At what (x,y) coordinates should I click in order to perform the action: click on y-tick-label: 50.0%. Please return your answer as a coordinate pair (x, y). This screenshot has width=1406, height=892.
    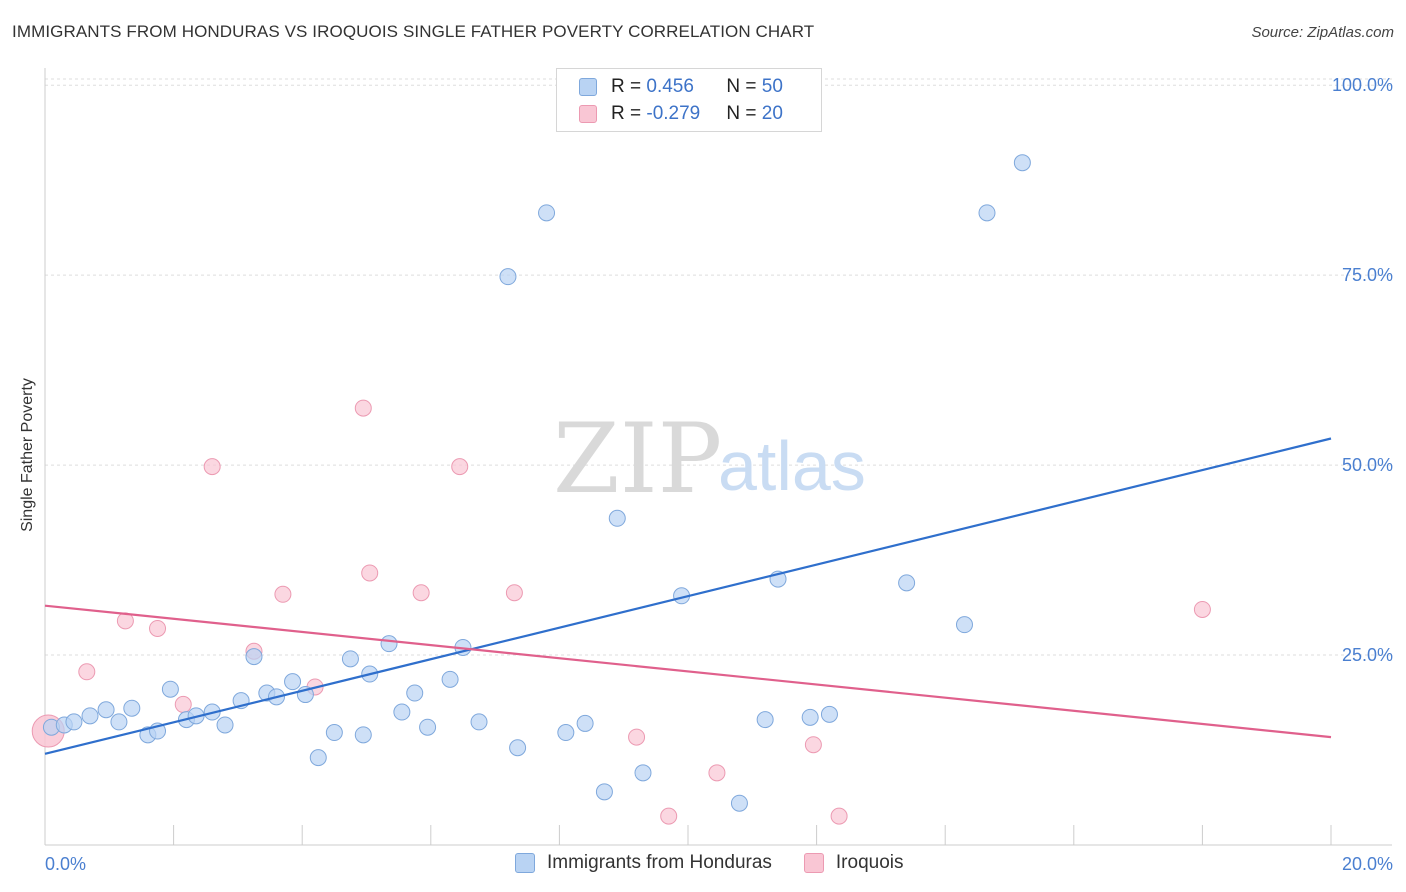
    Looking at the image, I should click on (1367, 465).